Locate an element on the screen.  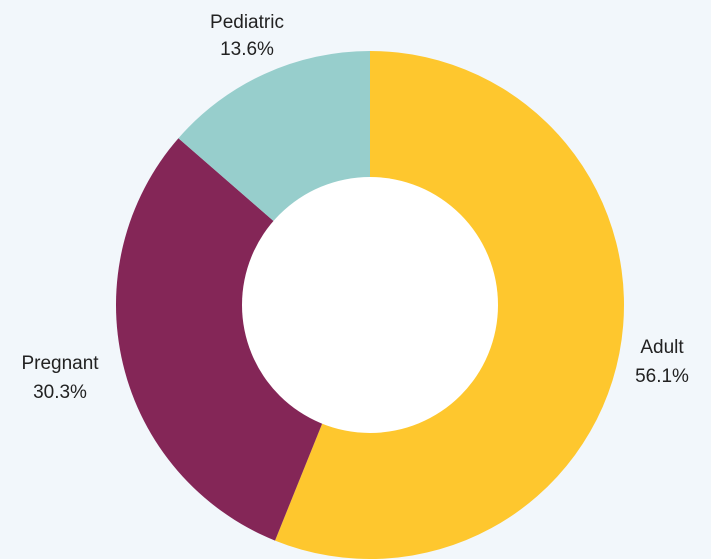
slice-label-adult: Adult is located at coordinates (662, 347).